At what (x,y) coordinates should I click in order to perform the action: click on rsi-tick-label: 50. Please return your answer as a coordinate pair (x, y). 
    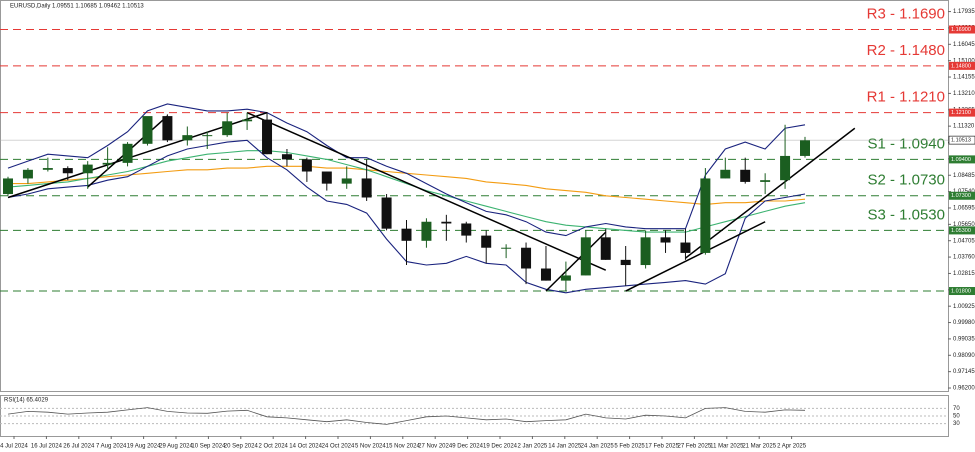
    Looking at the image, I should click on (956, 417).